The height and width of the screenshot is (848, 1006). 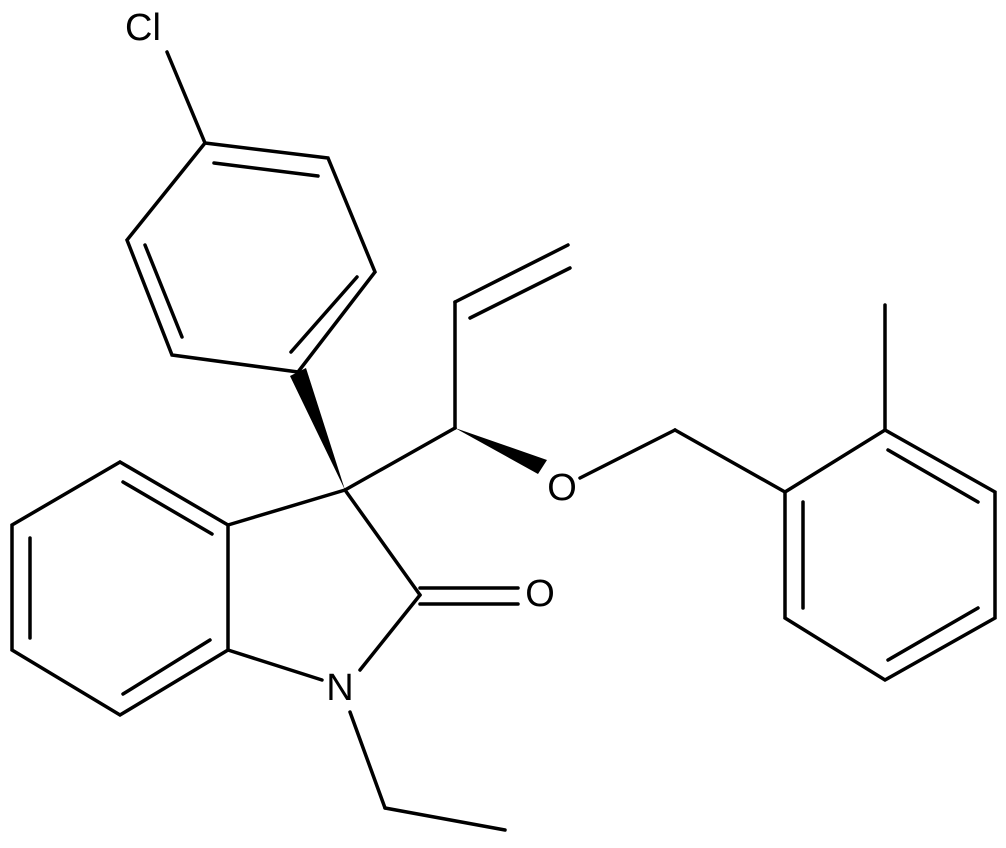 I want to click on atom-label: N, so click(x=339, y=688).